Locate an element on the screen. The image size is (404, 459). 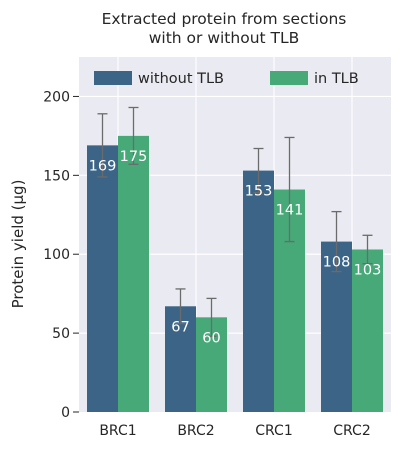
x-tick-label: CRC1 is located at coordinates (274, 431).